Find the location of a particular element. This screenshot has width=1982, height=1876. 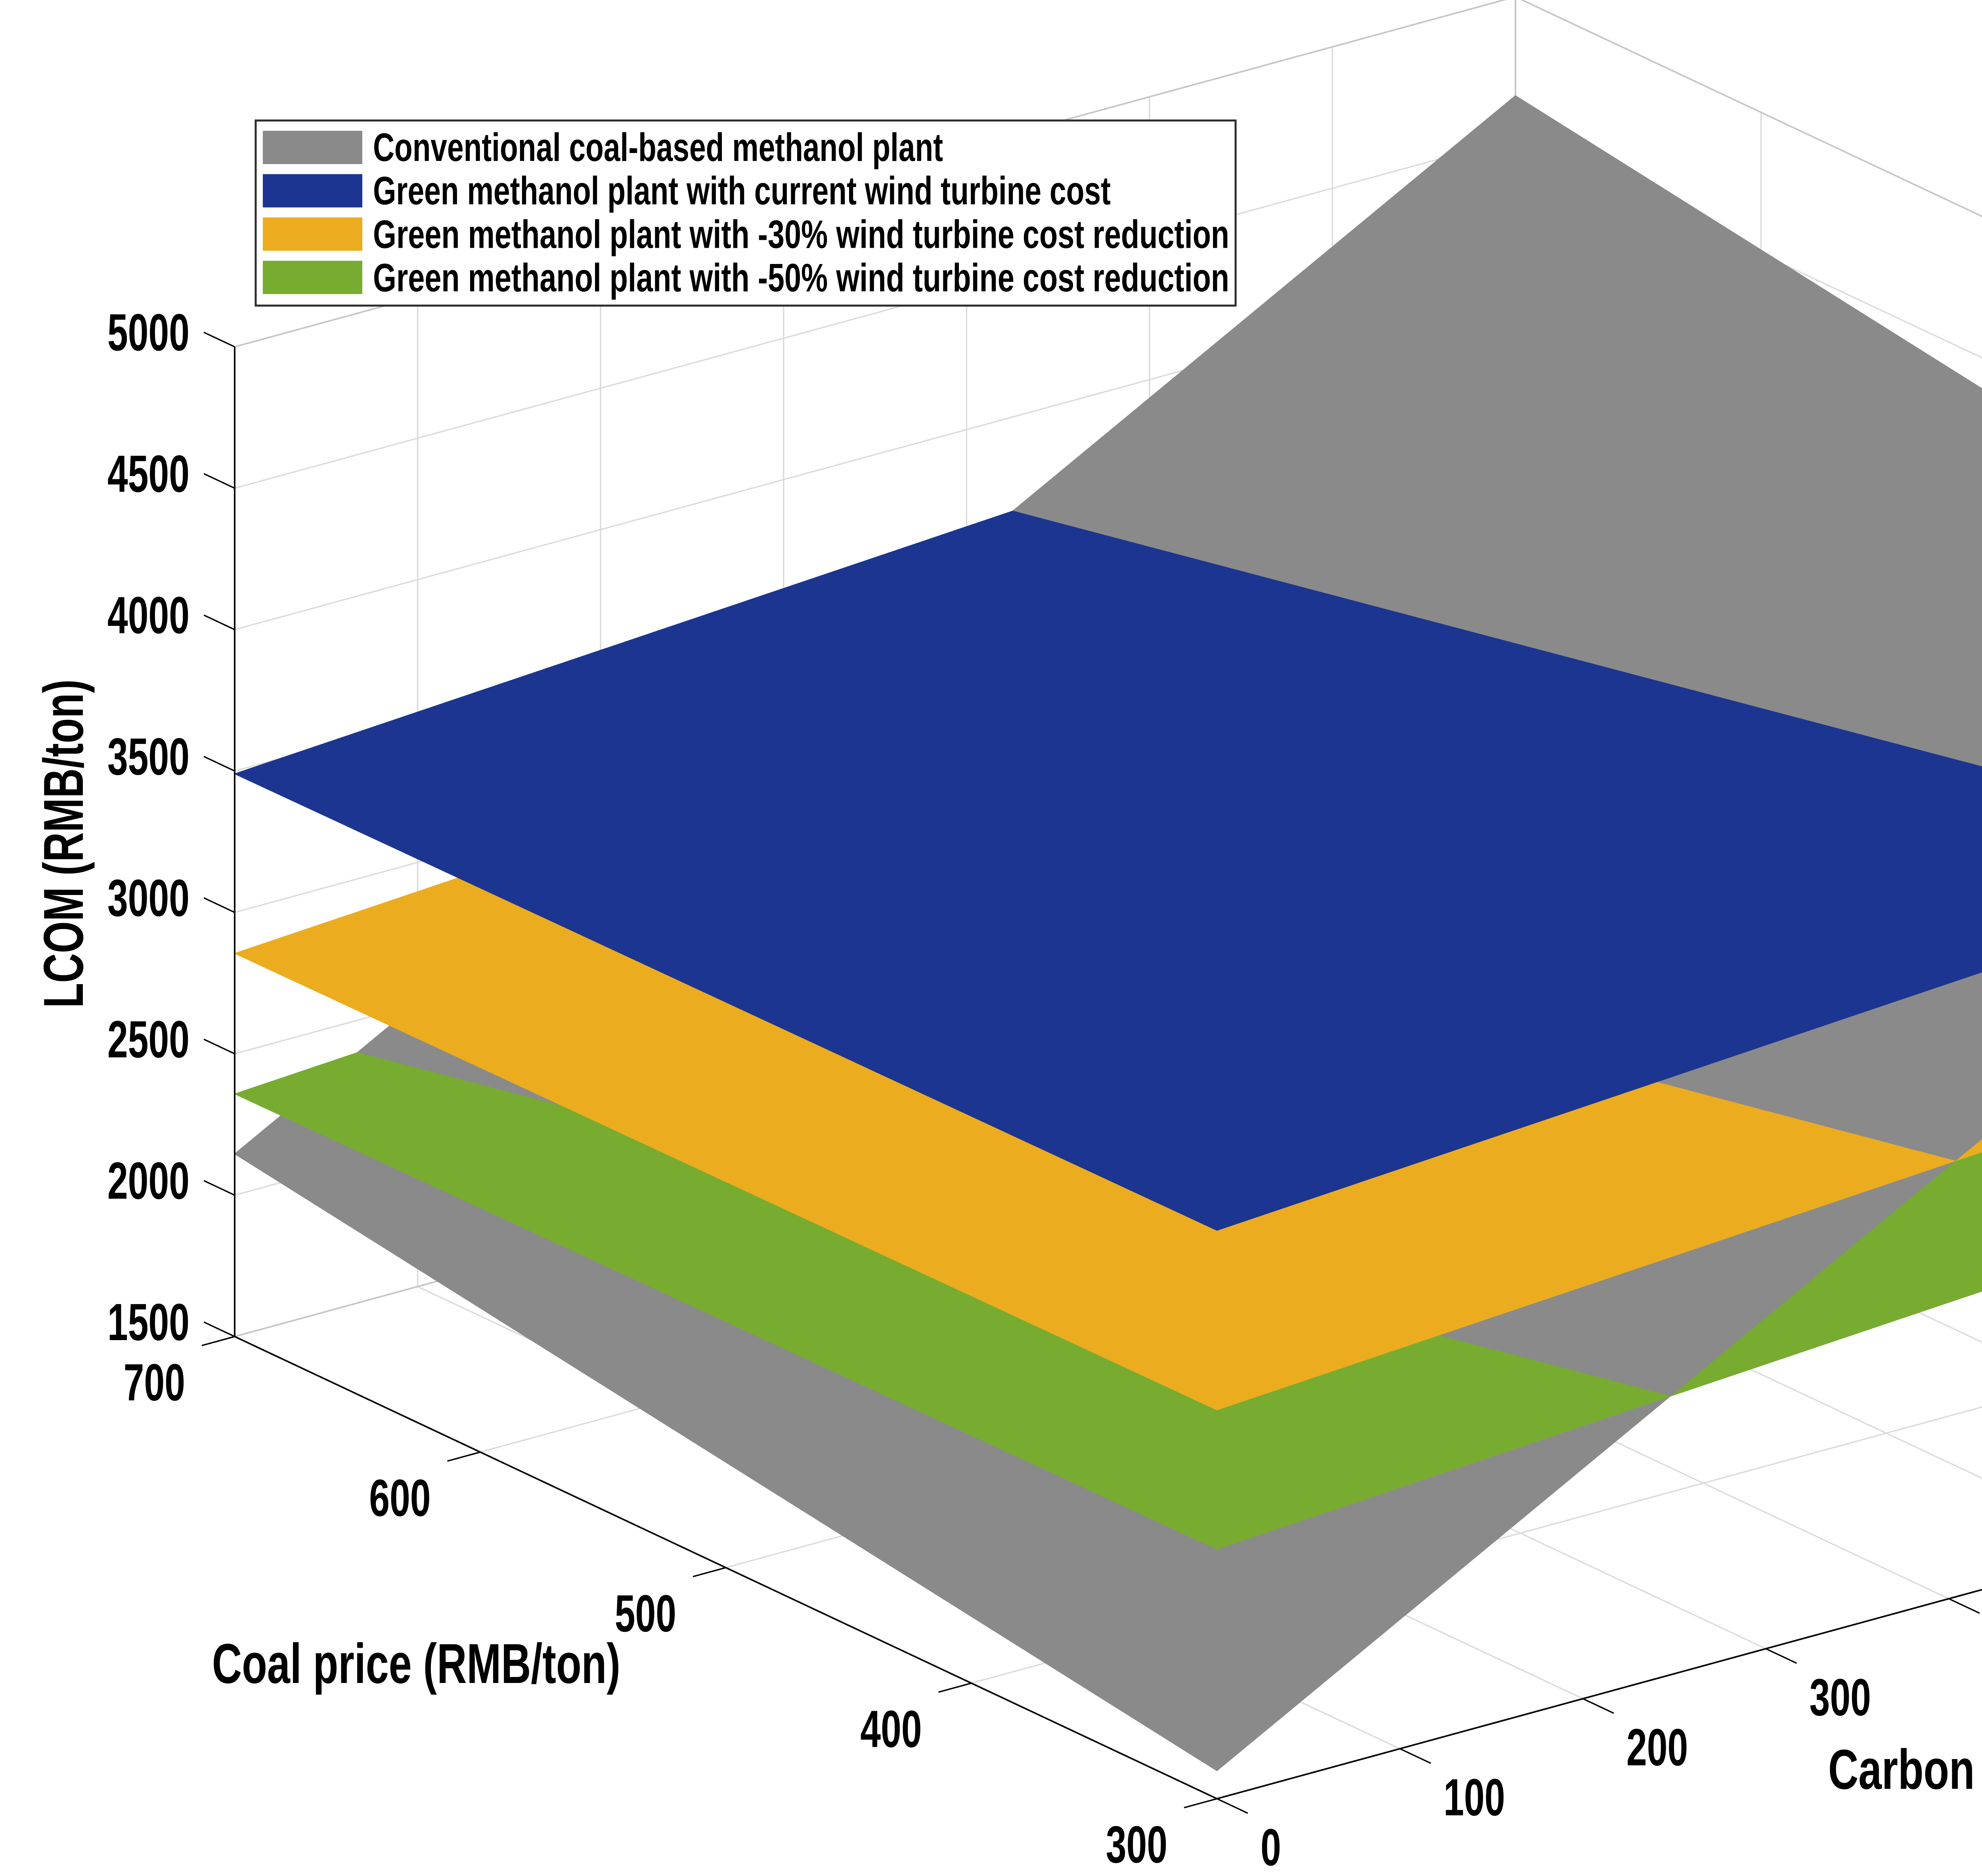

svg-text: 200 is located at coordinates (1657, 1748).